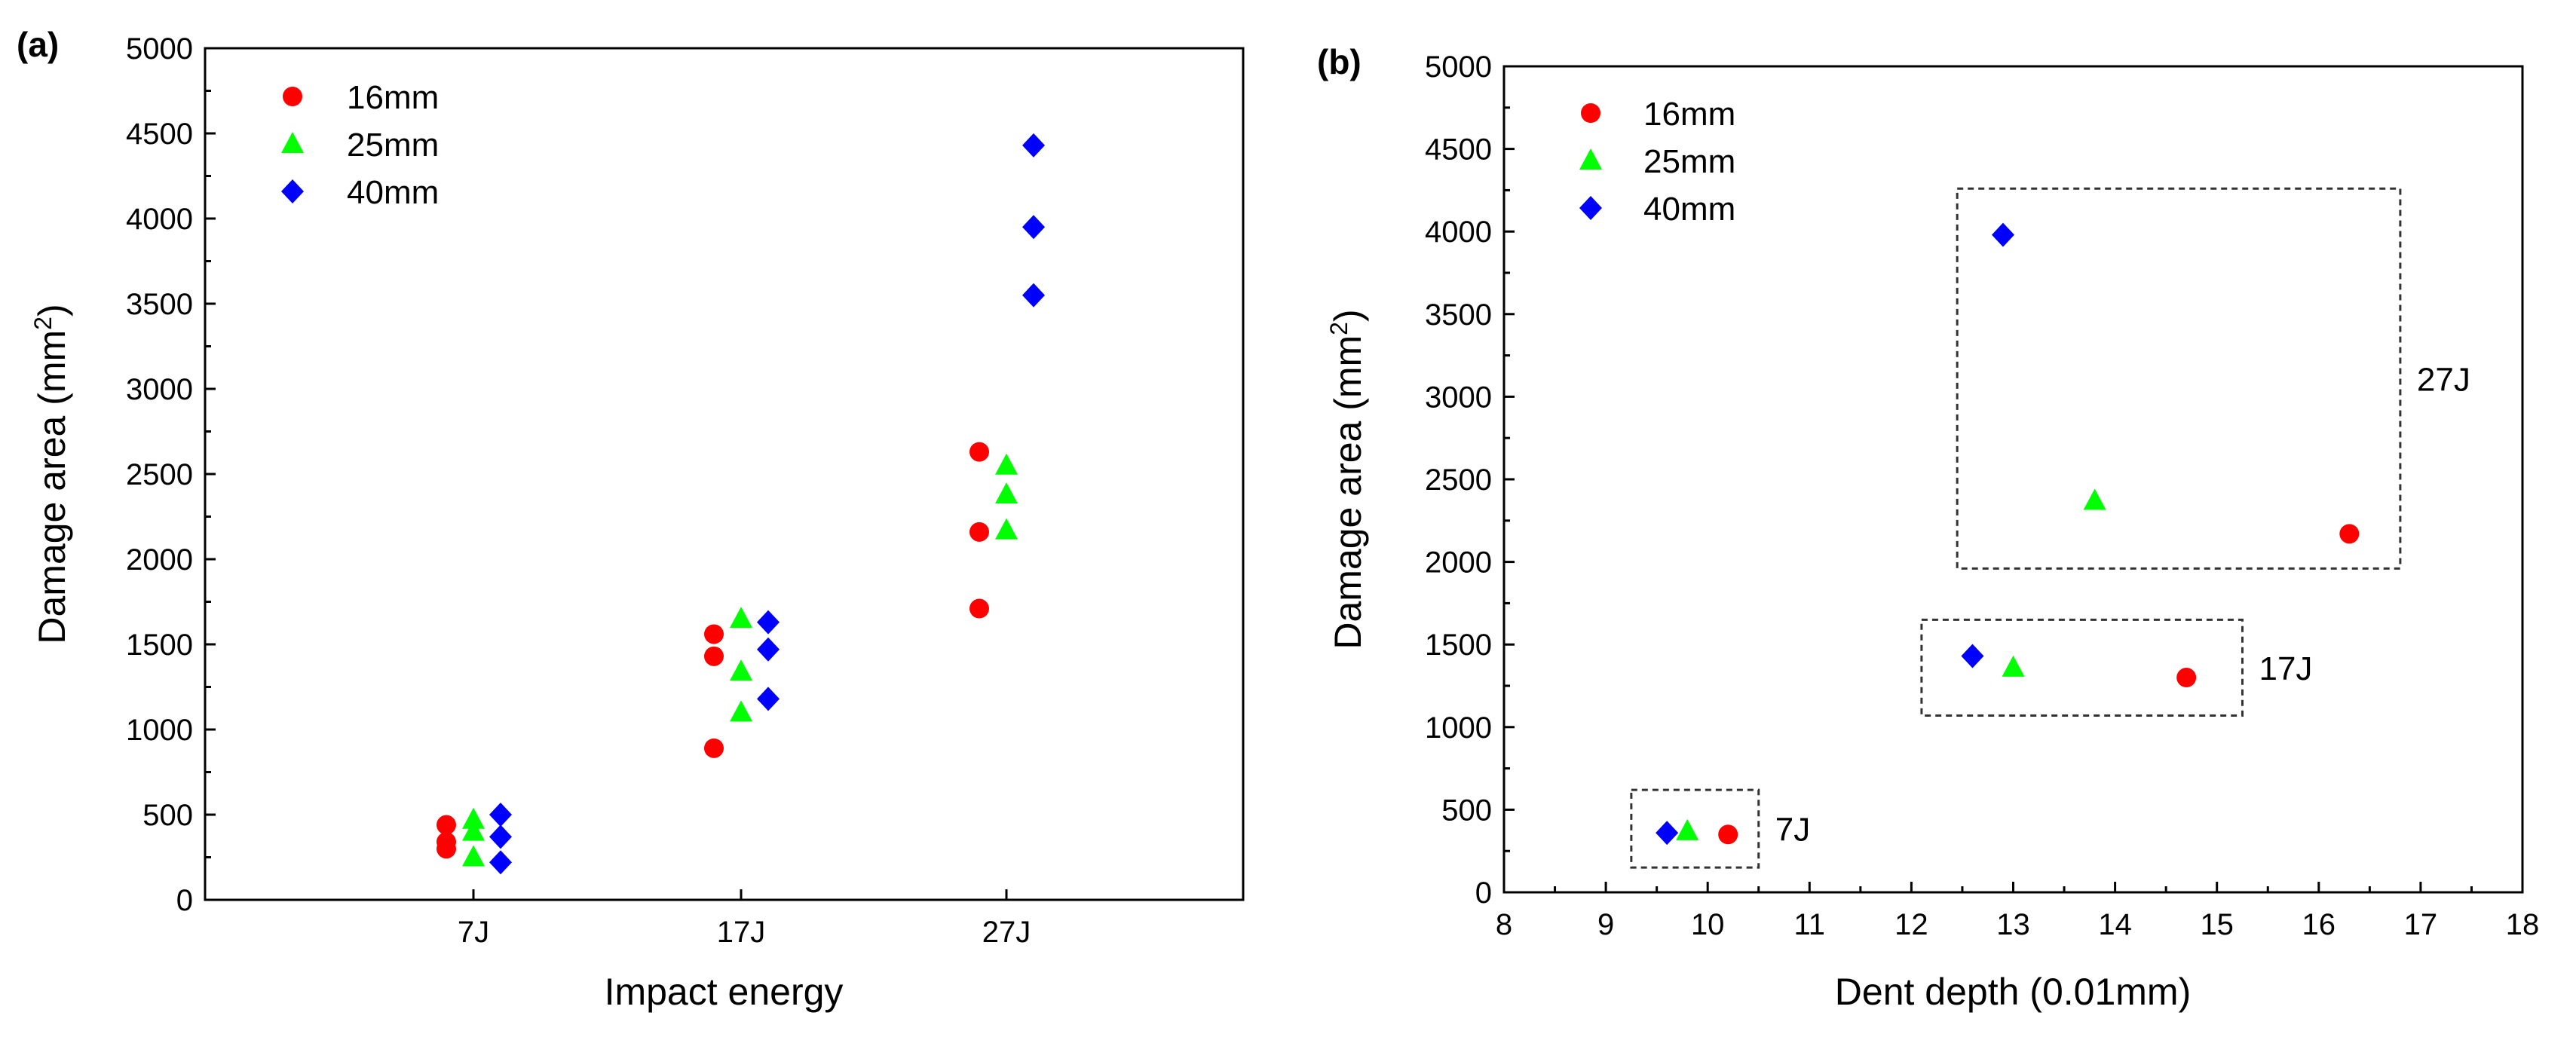  What do you see at coordinates (38, 44) in the screenshot?
I see `panel-a-label: (a)` at bounding box center [38, 44].